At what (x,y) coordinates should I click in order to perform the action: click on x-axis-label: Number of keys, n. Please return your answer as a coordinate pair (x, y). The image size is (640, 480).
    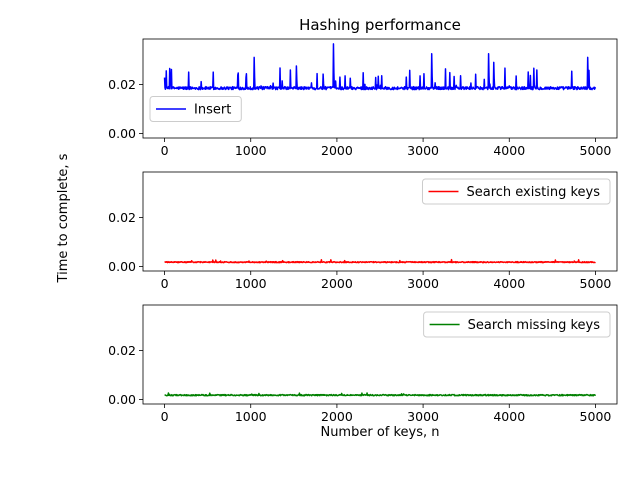
    Looking at the image, I should click on (379, 432).